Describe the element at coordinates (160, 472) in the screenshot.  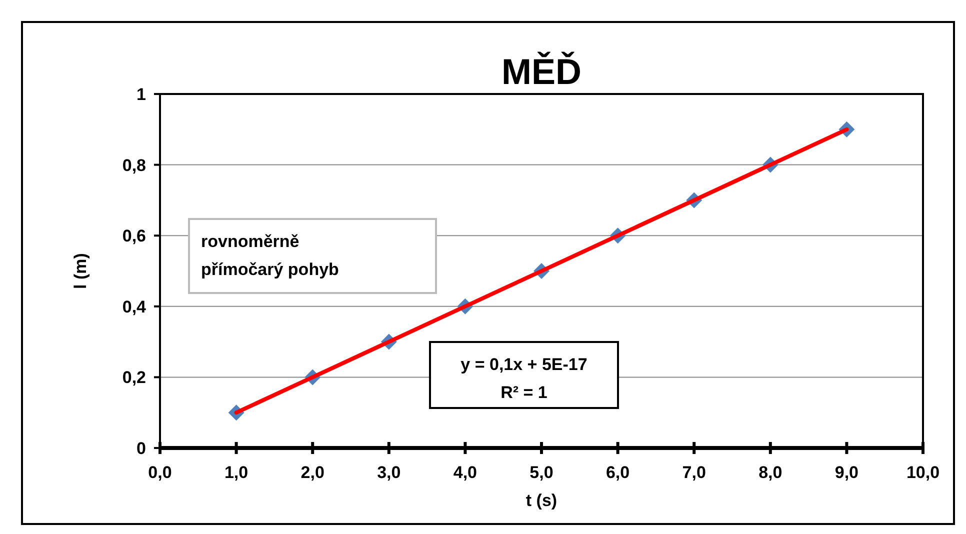
I see `x-tick-label: 0,0` at that location.